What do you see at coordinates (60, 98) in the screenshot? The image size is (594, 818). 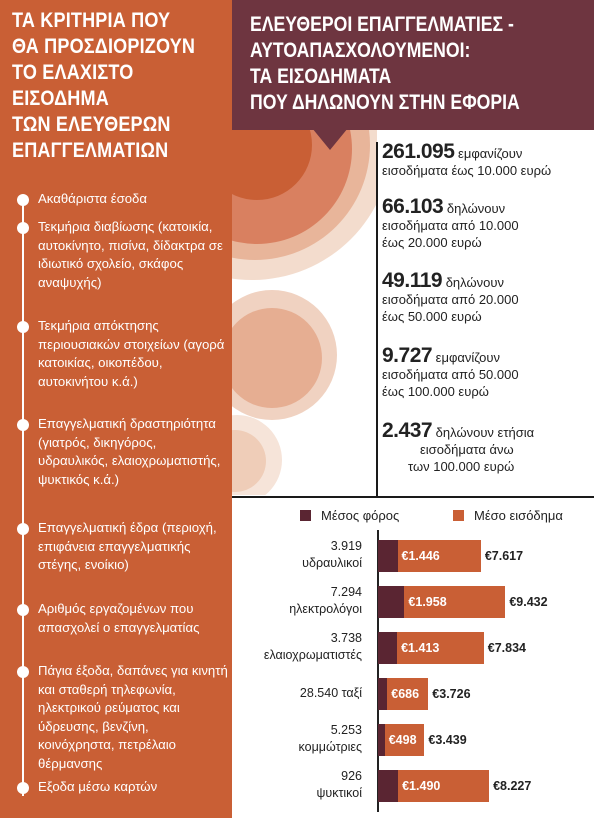 I see `criteria-title-line: ΕΙΣΟΔΗΜΑ` at bounding box center [60, 98].